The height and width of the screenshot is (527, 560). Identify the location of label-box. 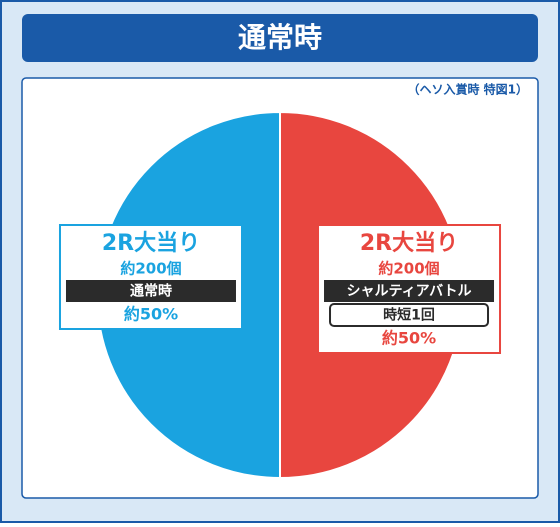
(150, 277).